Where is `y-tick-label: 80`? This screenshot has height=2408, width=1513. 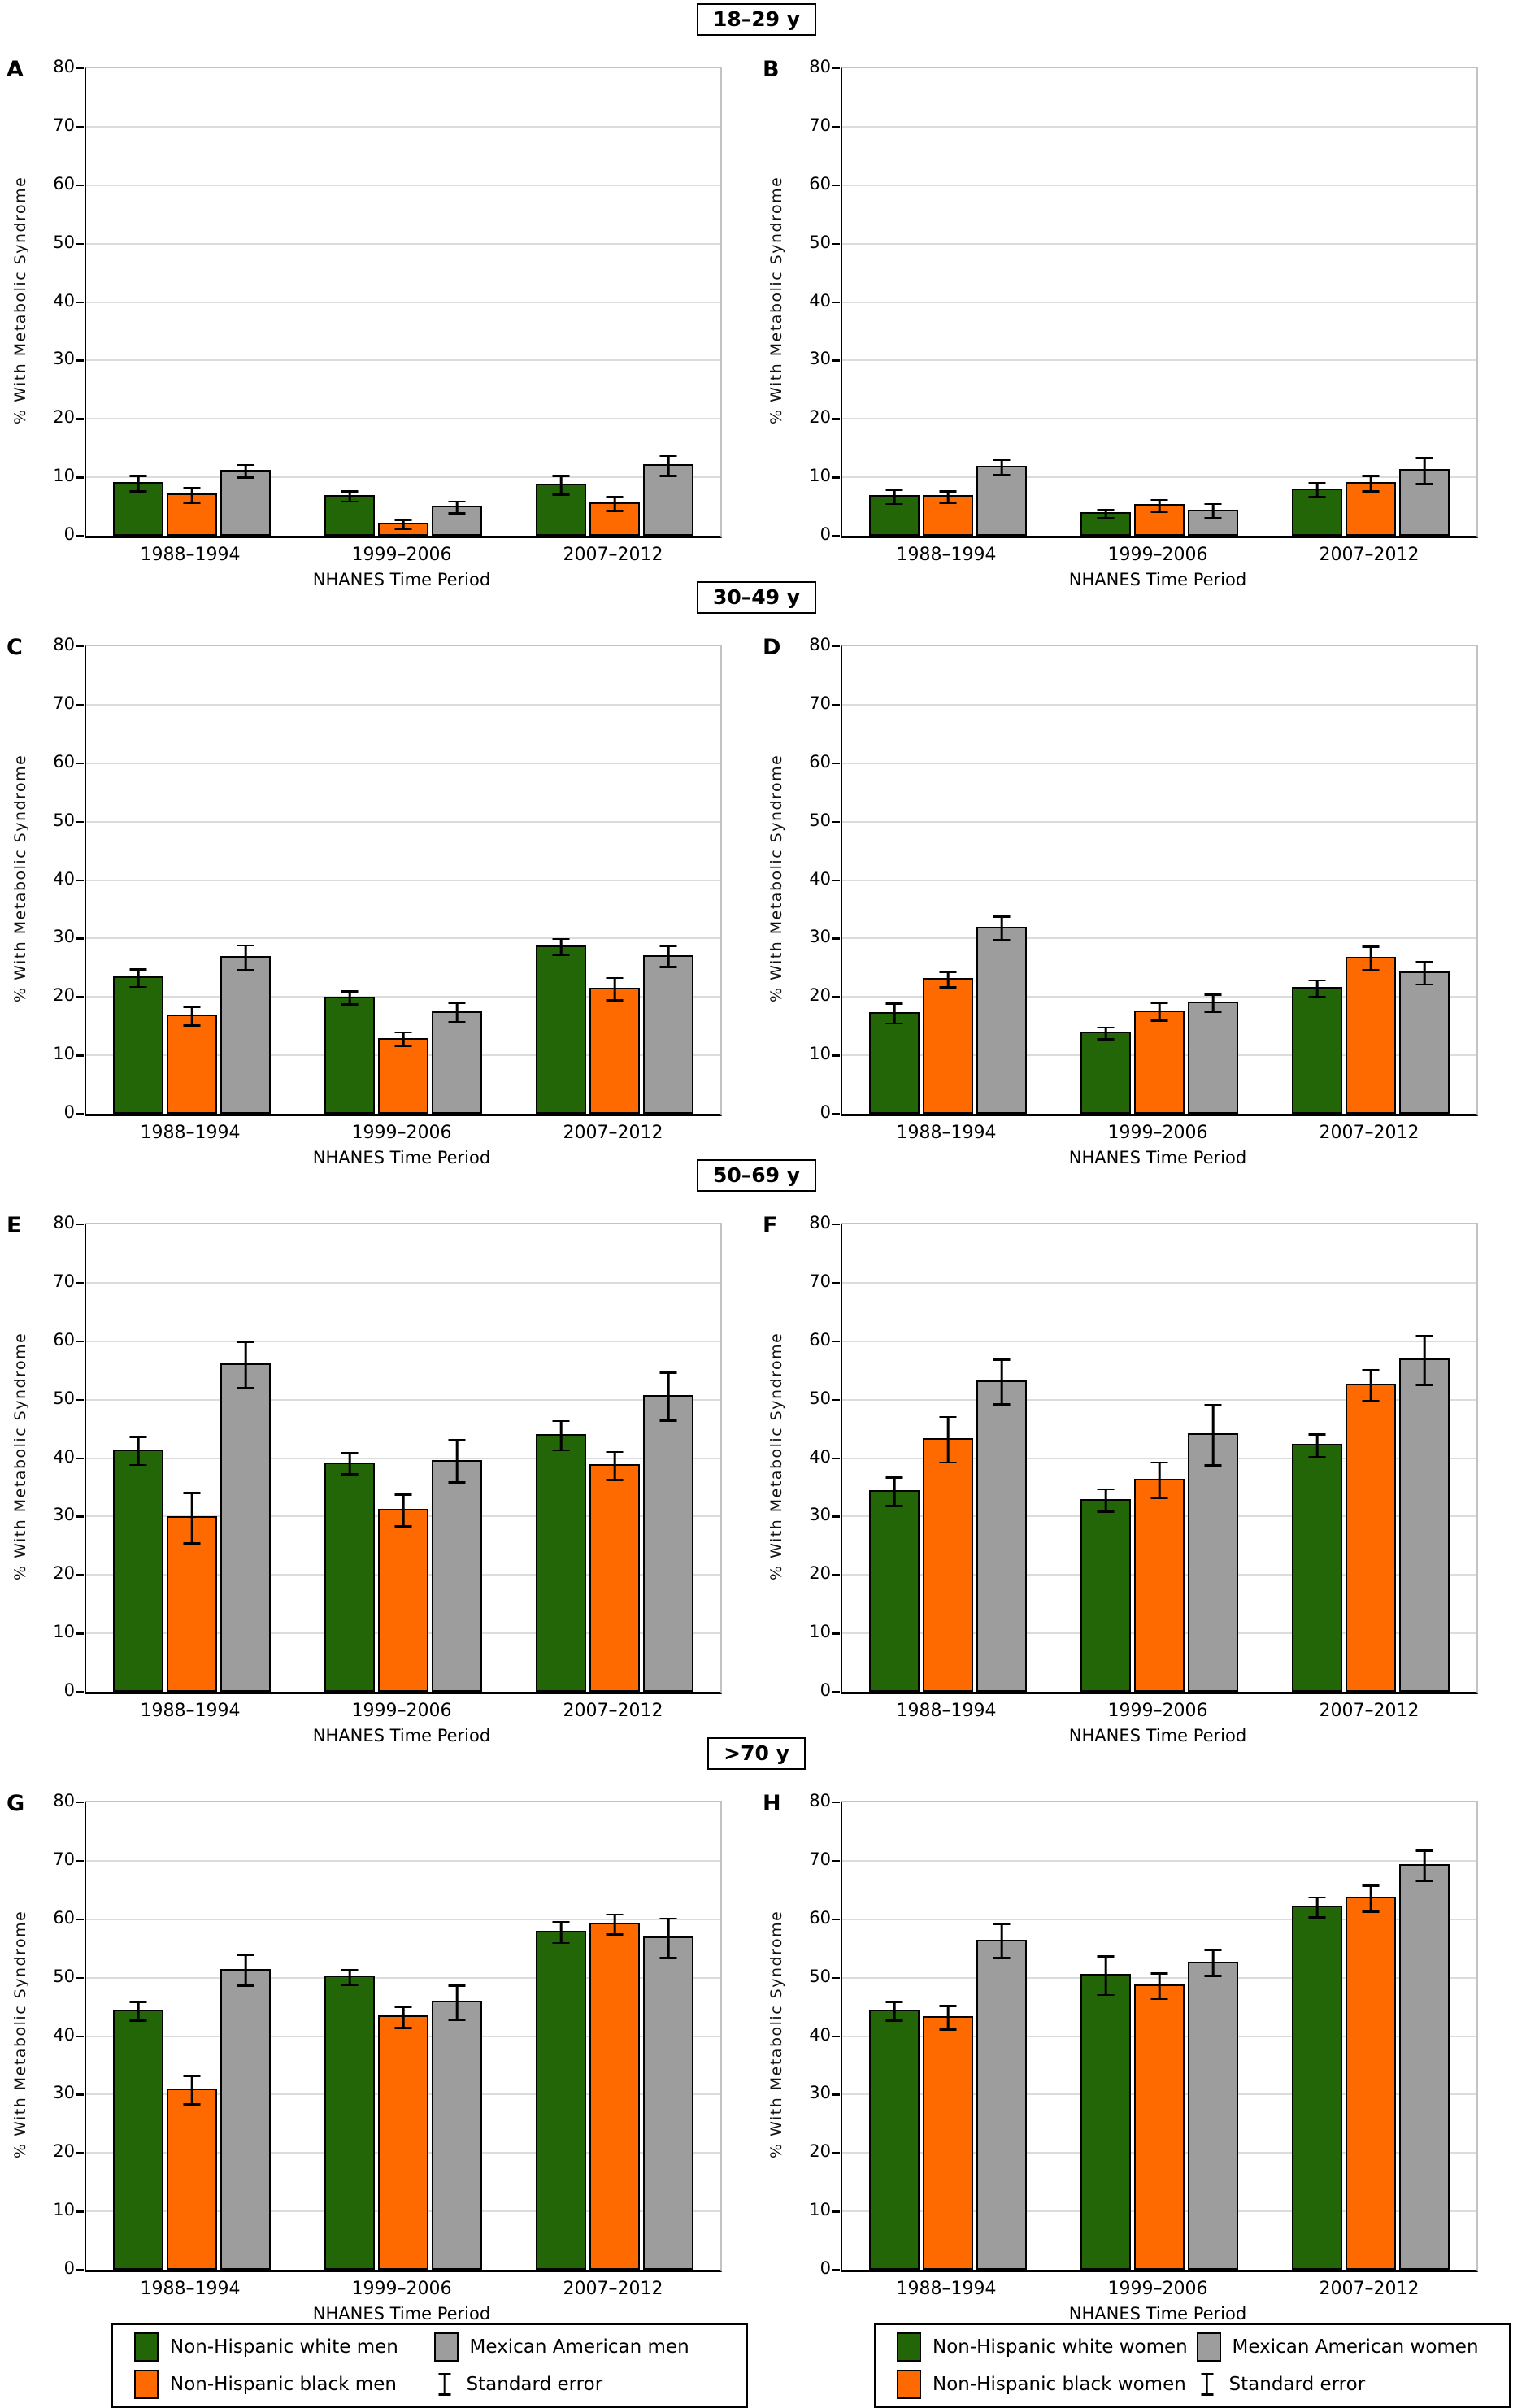
y-tick-label: 80 is located at coordinates (64, 1800).